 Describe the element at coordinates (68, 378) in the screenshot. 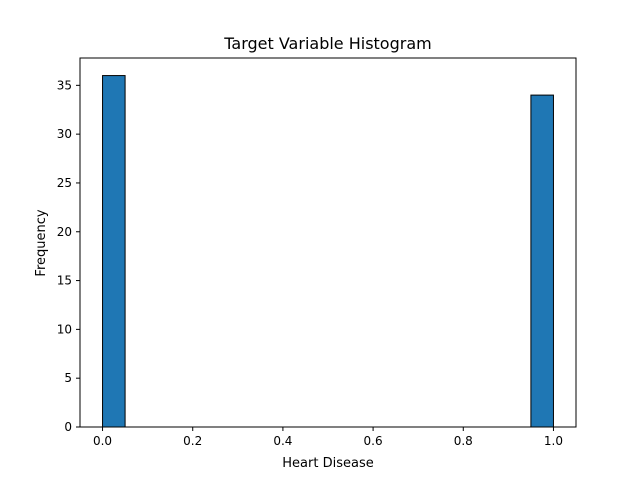

I see `y-tick-label: 5` at that location.